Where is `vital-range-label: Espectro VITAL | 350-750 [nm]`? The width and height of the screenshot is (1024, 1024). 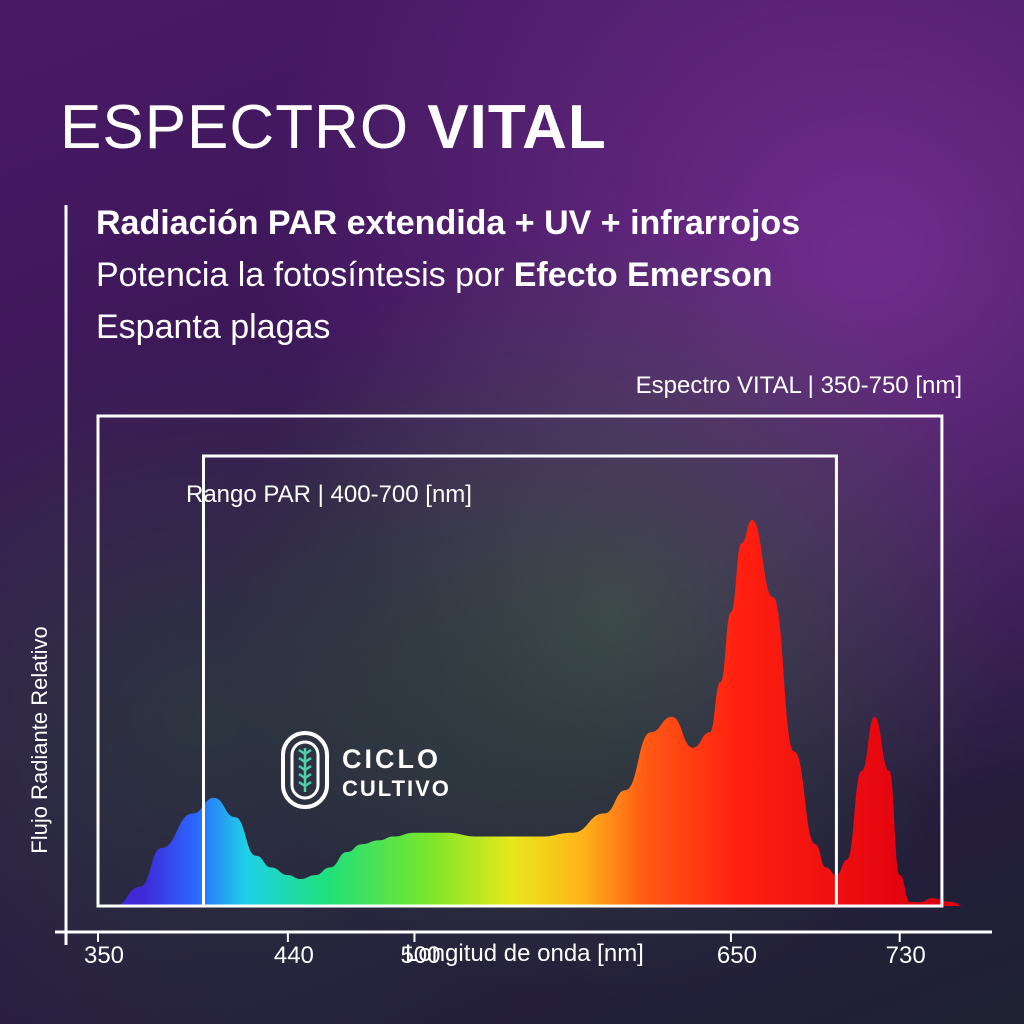 vital-range-label: Espectro VITAL | 350-750 [nm] is located at coordinates (798, 385).